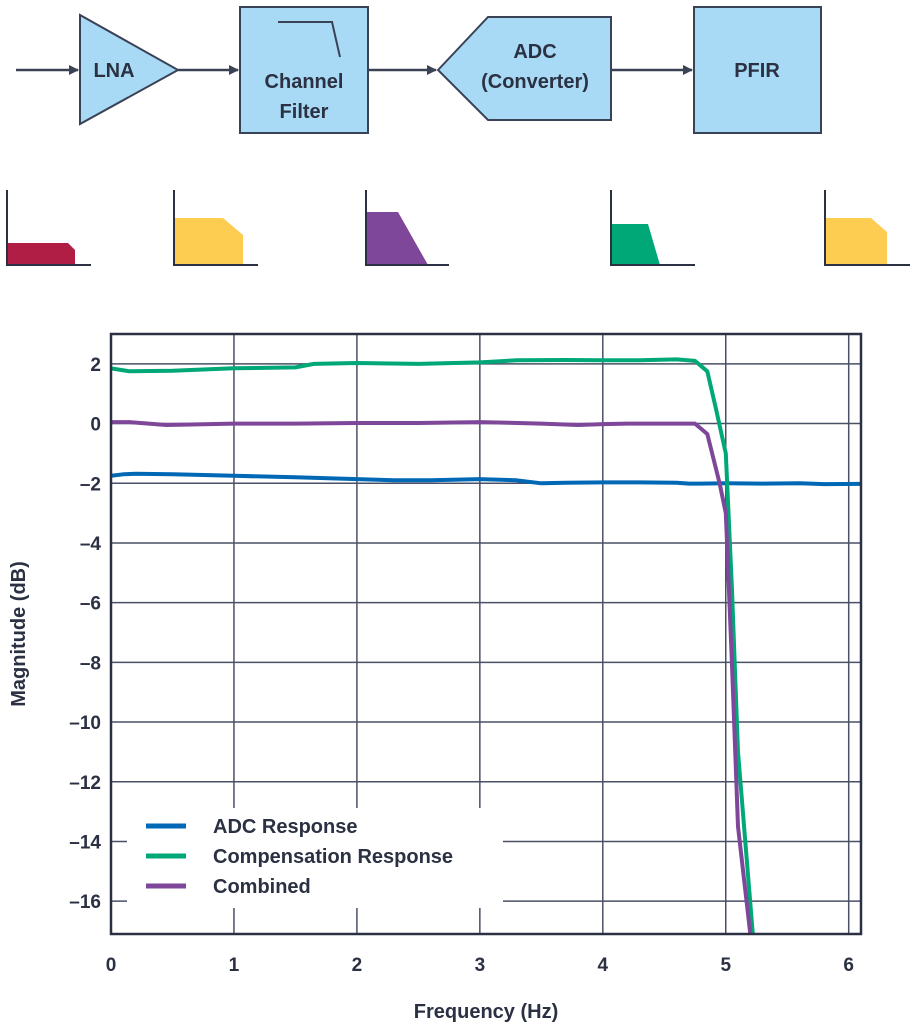  Describe the element at coordinates (534, 52) in the screenshot. I see `adc-label-line1: ADC` at that location.